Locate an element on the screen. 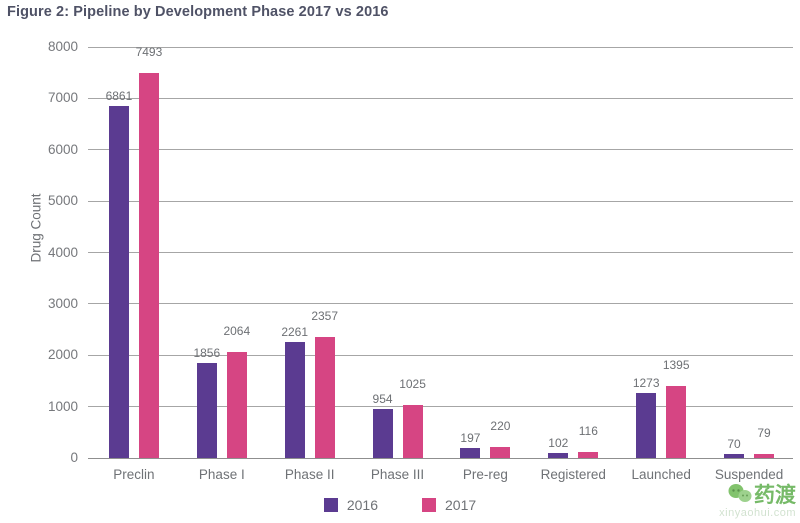 The image size is (800, 523). bar-2016-registered is located at coordinates (558, 455).